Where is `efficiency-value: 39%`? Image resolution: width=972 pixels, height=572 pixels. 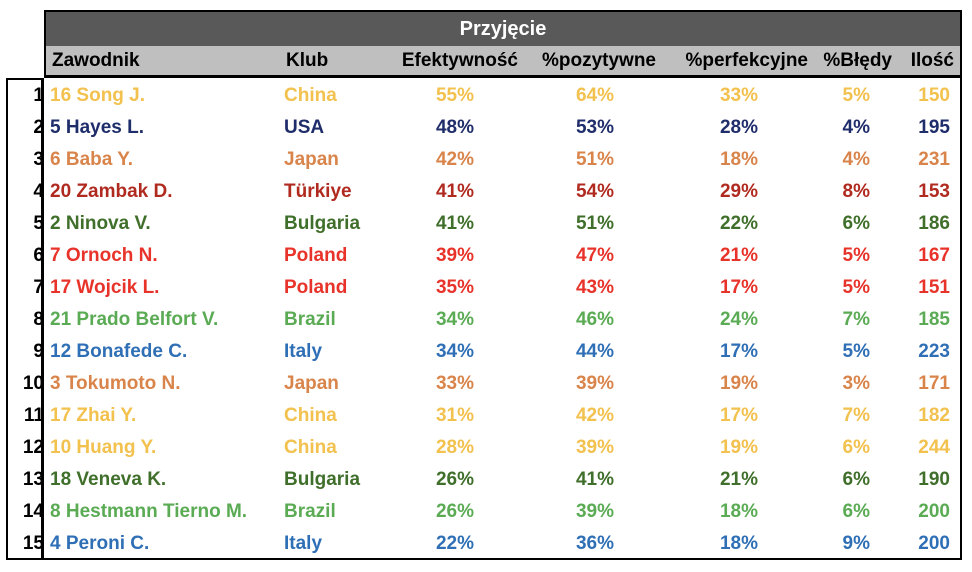 efficiency-value: 39% is located at coordinates (454, 255).